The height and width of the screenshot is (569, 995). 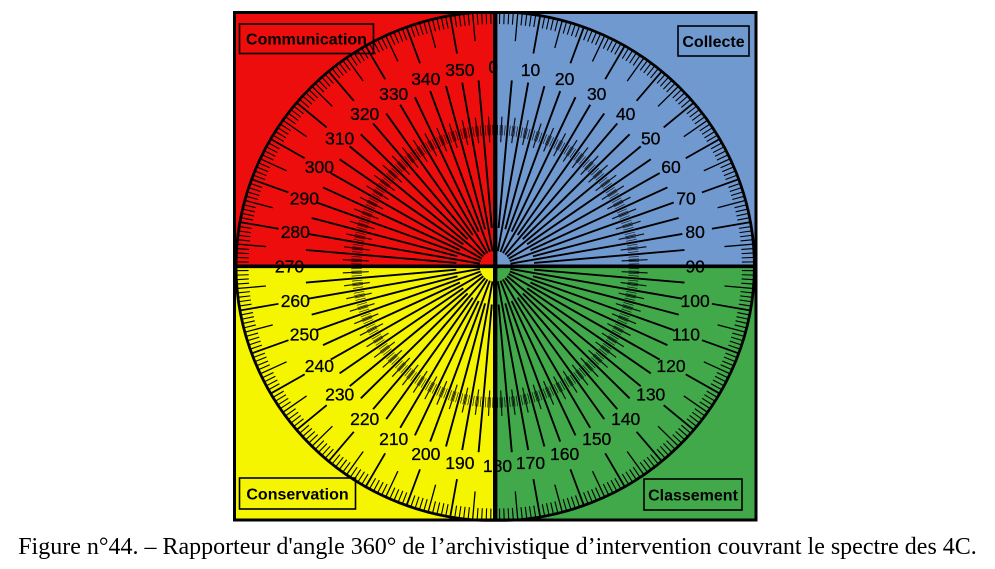 I want to click on svg-text: 320, so click(x=364, y=114).